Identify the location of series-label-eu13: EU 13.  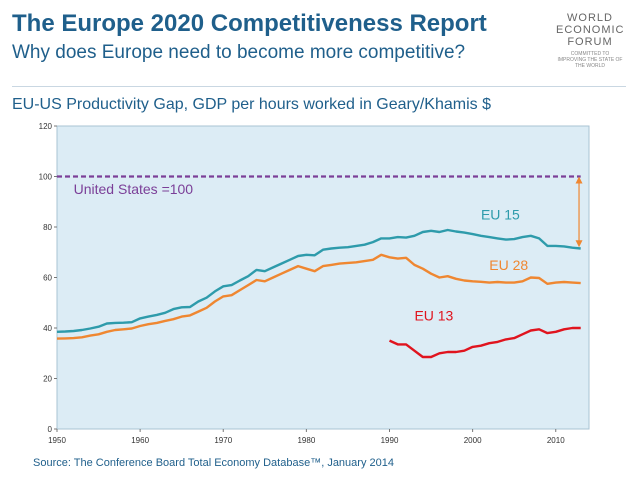
(433, 315).